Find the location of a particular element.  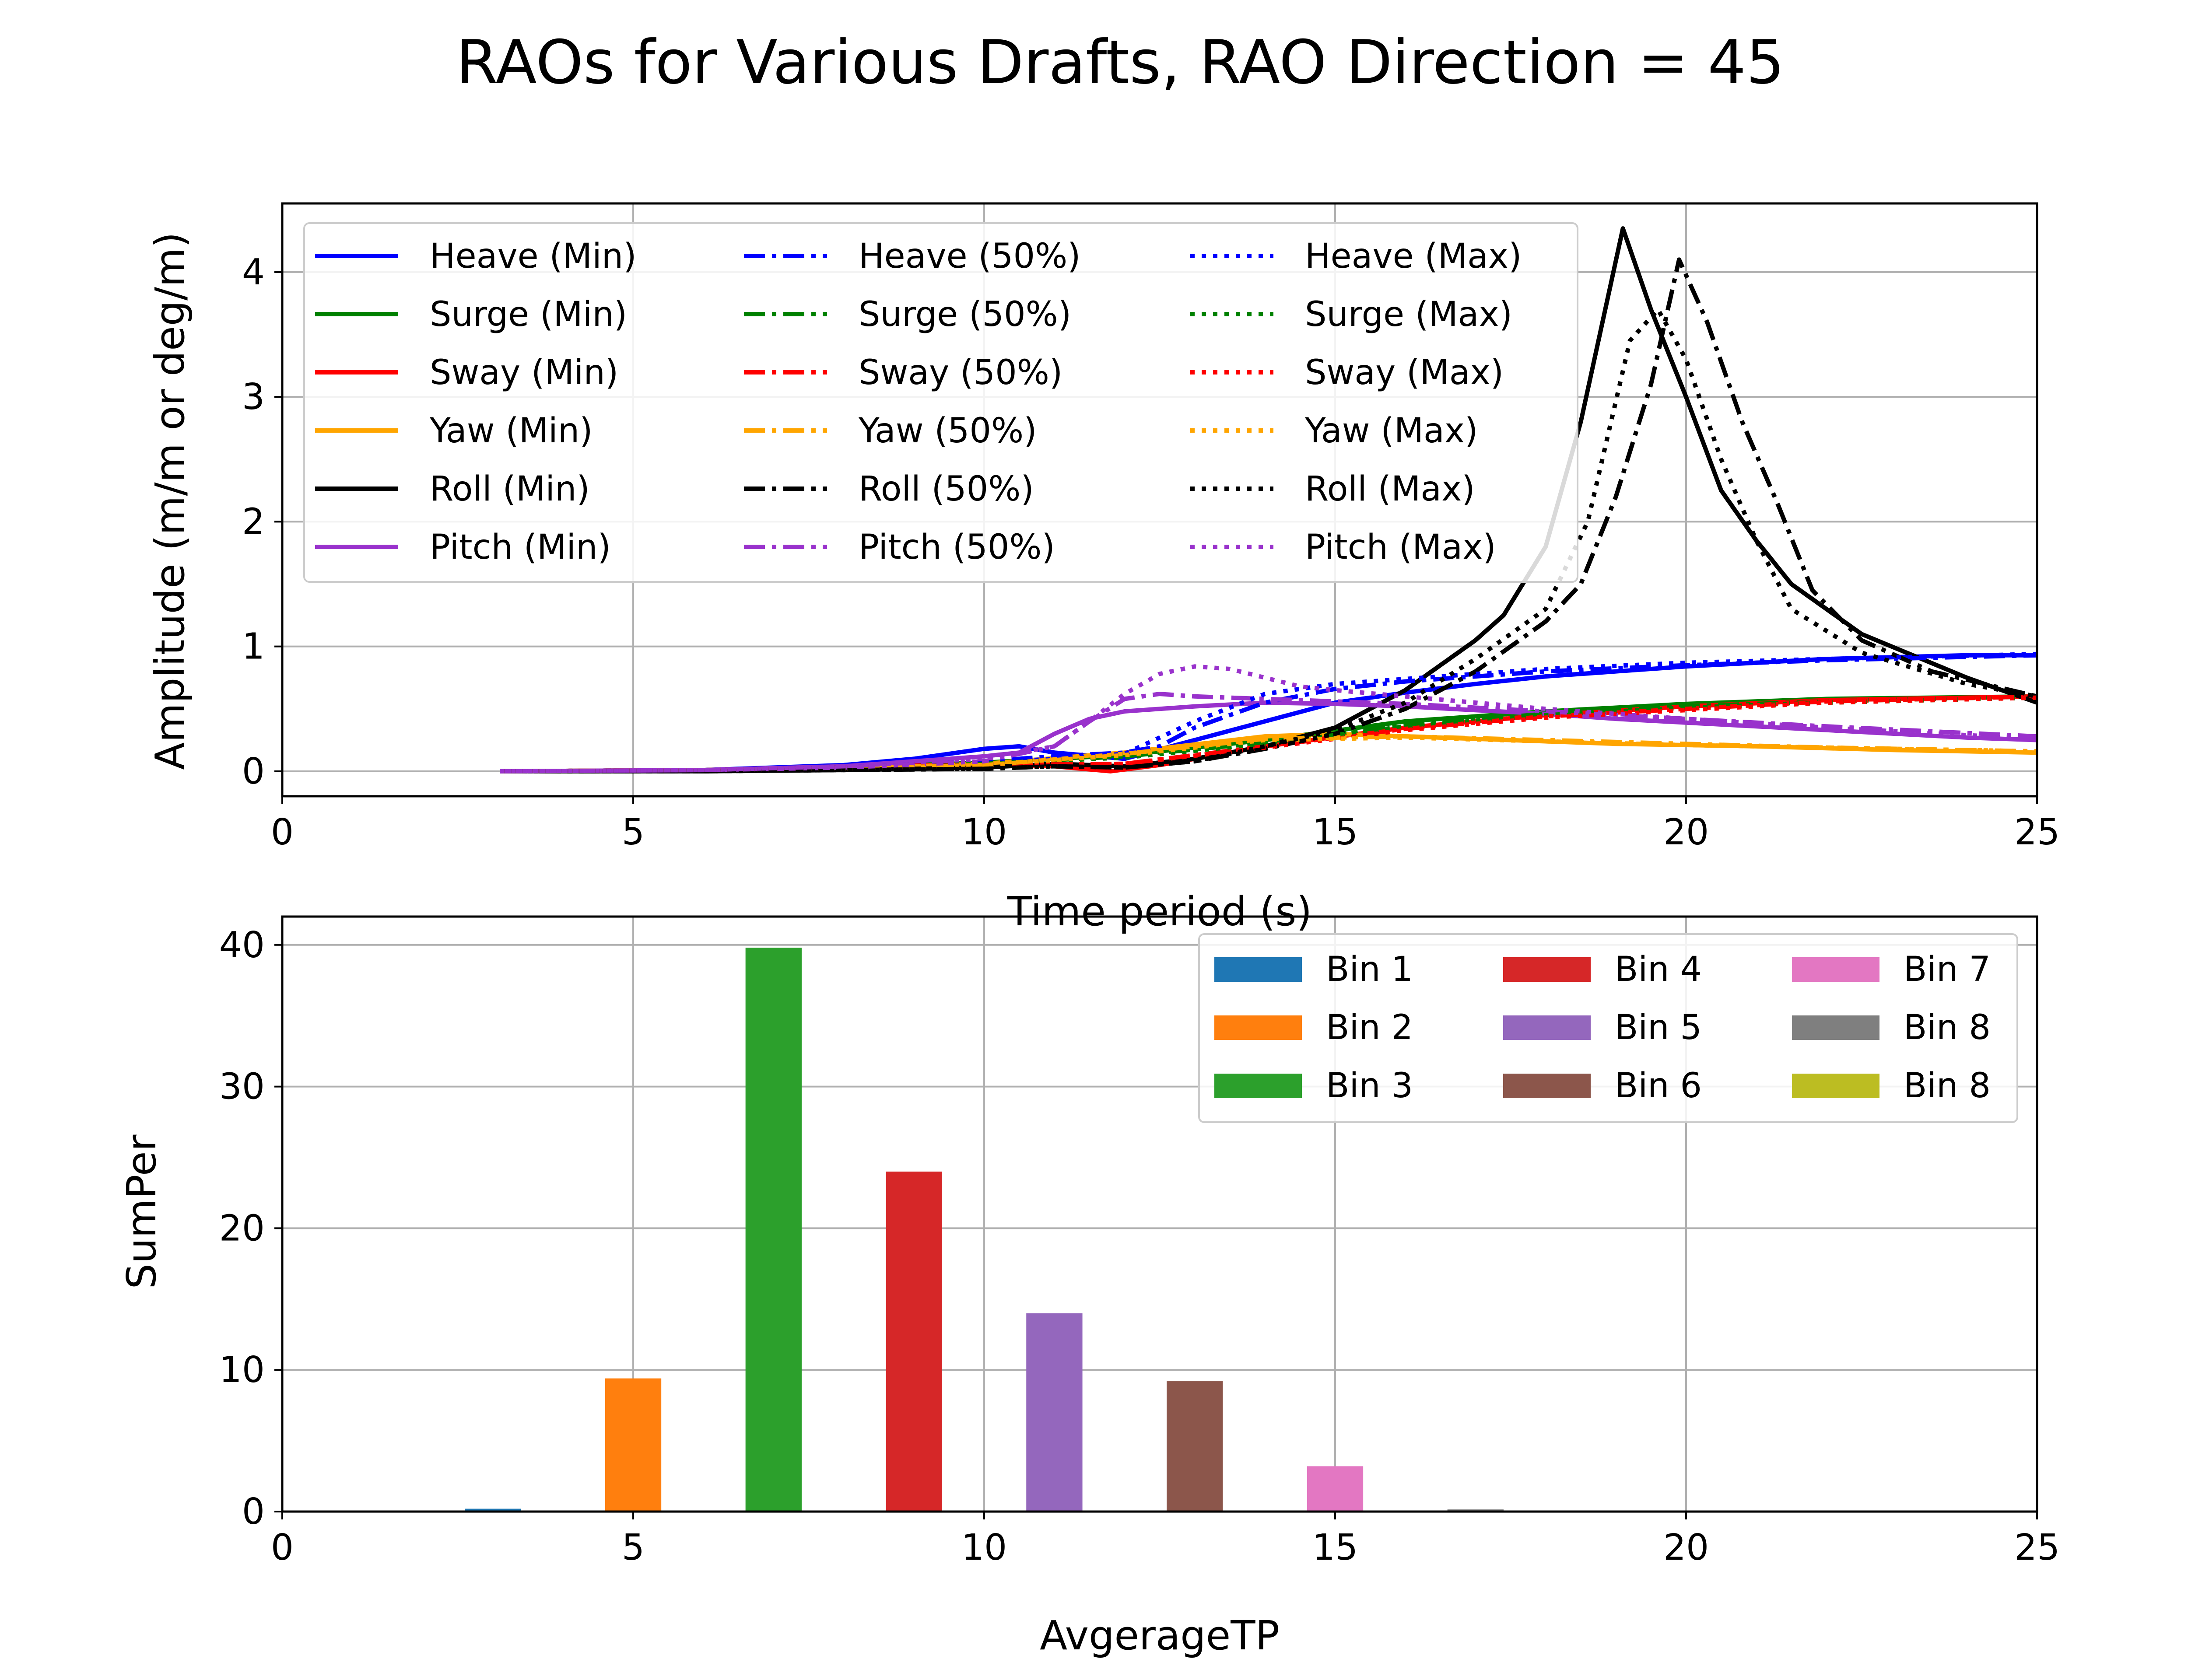

rao-legend-label: Roll (Max) is located at coordinates (1390, 489).